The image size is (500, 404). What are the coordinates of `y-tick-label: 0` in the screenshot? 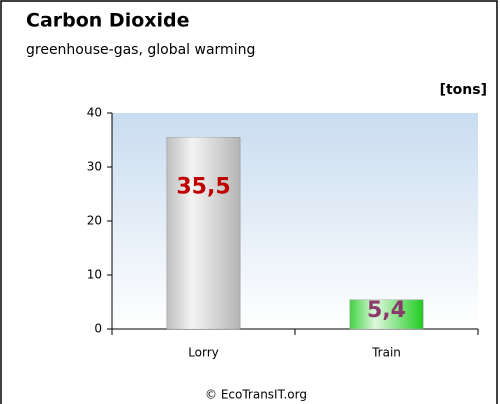 It's located at (98, 329).